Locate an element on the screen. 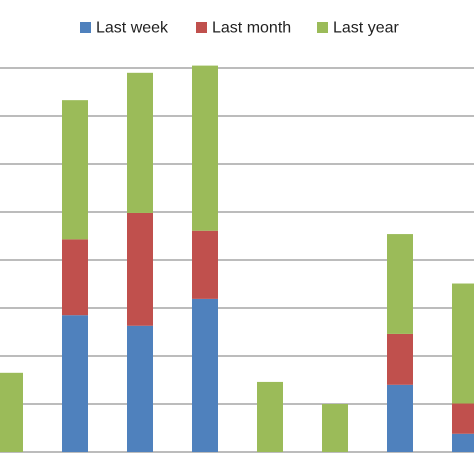 The width and height of the screenshot is (474, 474). legend-label: Last month is located at coordinates (251, 28).